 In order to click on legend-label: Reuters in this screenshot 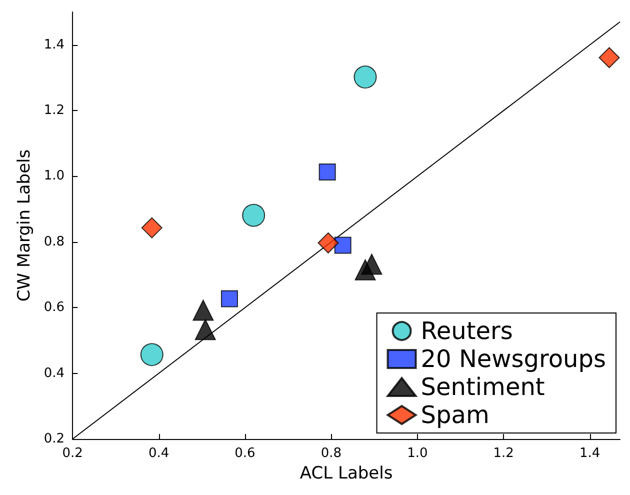, I will do `click(466, 331)`.